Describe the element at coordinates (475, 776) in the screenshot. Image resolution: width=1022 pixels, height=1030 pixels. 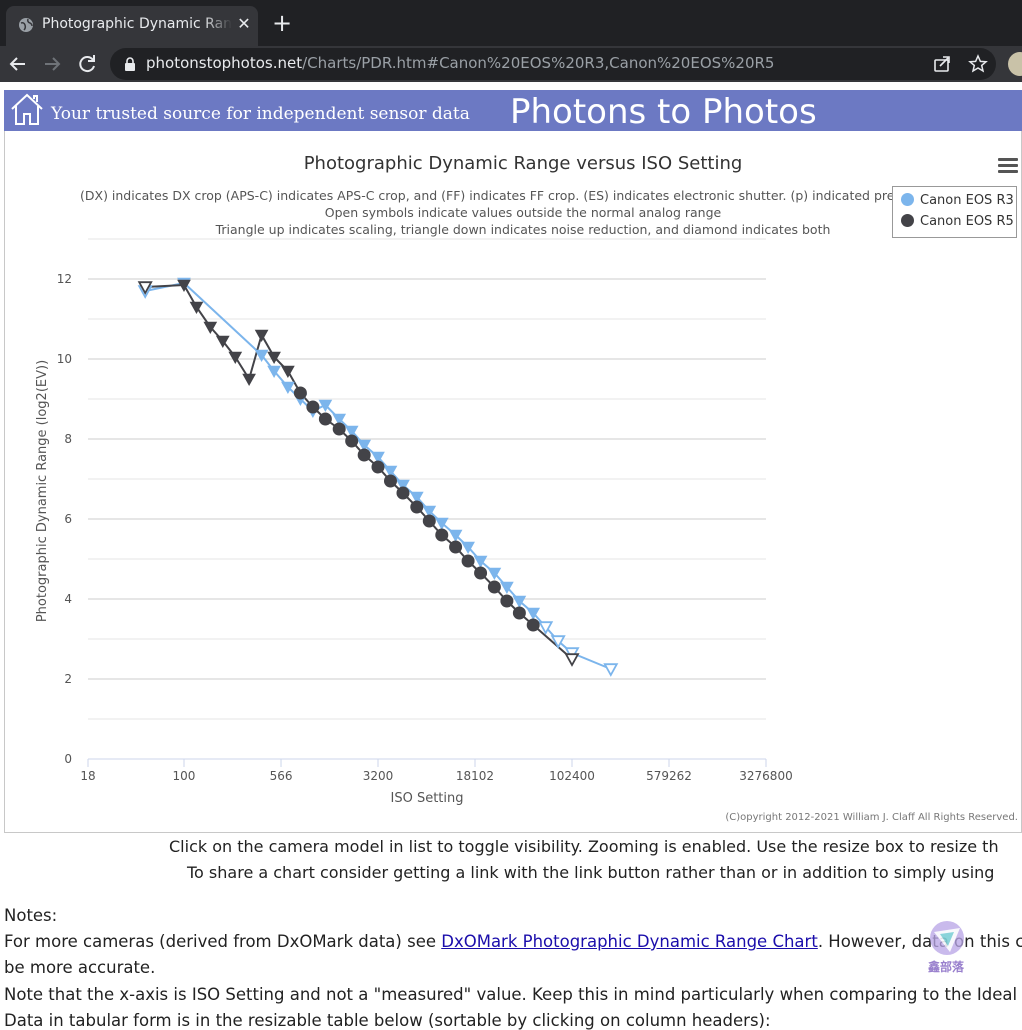
I see `x-tick-label: 18102` at that location.